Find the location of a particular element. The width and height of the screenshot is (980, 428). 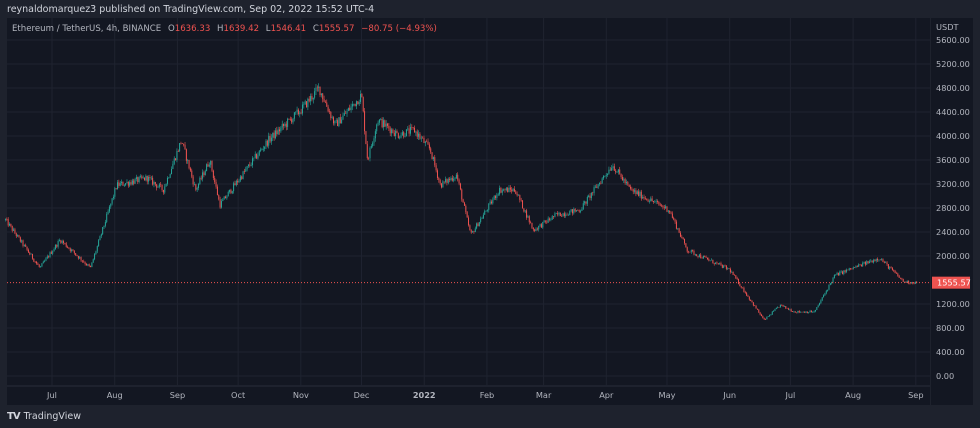

tradingview-logo: TV TradingView is located at coordinates (44, 416).